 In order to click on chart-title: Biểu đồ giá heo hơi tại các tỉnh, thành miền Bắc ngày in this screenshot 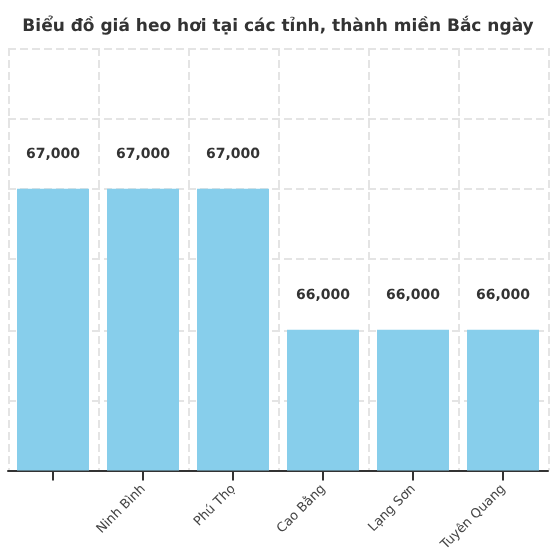, I will do `click(278, 26)`.